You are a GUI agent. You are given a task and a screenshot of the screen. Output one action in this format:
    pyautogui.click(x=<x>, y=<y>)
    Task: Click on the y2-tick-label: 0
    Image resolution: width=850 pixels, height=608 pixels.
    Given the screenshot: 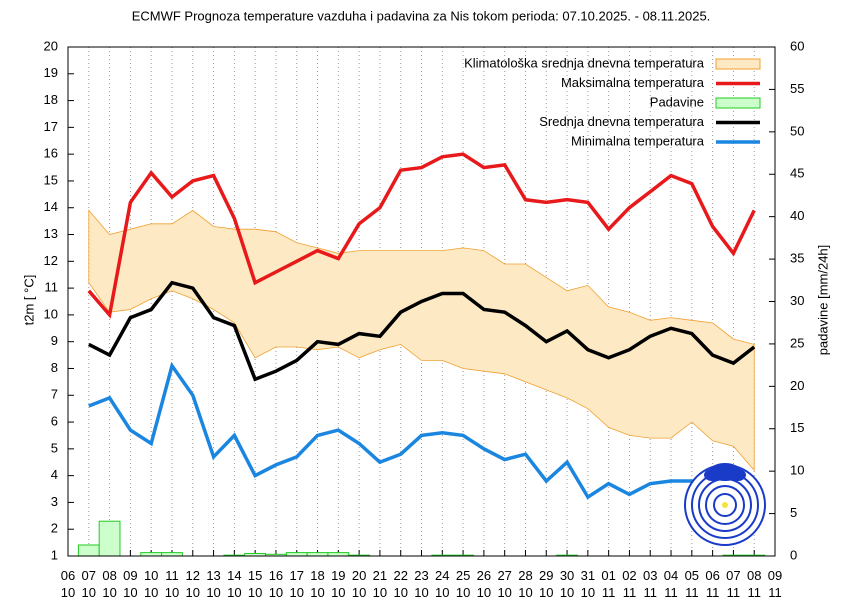 What is the action you would take?
    pyautogui.click(x=793, y=554)
    